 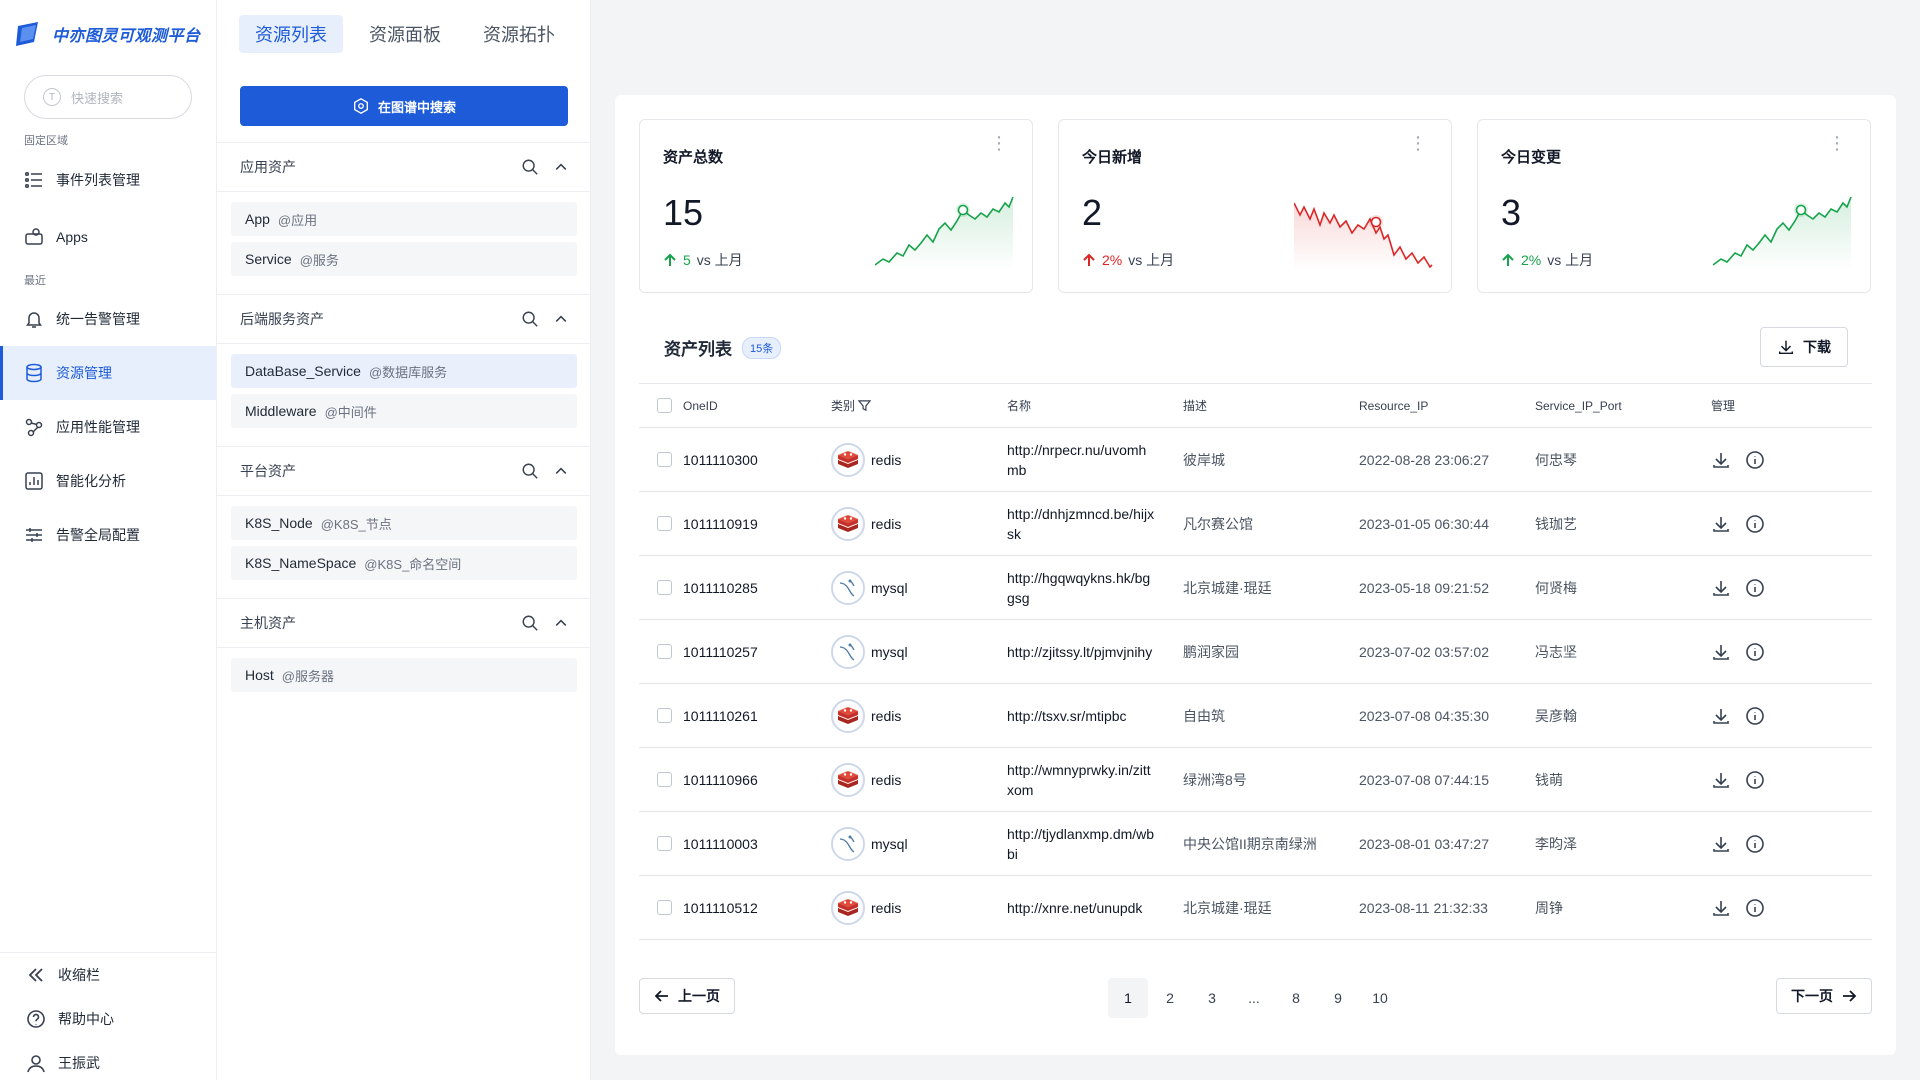 I want to click on resource-url: http://wmnyprwky.in/zittxom, so click(x=1079, y=779).